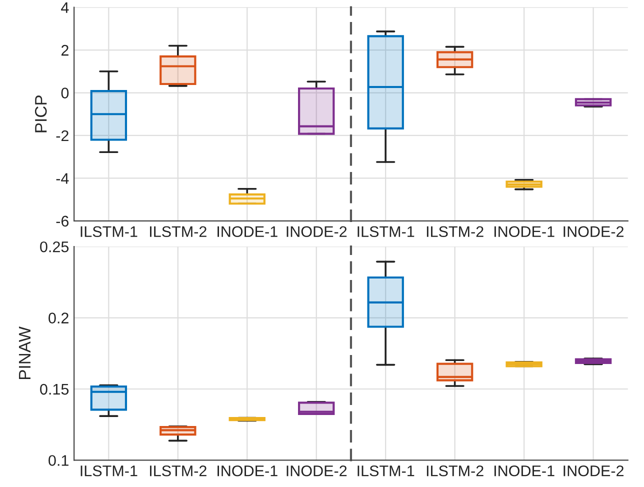  Describe the element at coordinates (65, 7) in the screenshot. I see `y-tick-label: 4` at that location.